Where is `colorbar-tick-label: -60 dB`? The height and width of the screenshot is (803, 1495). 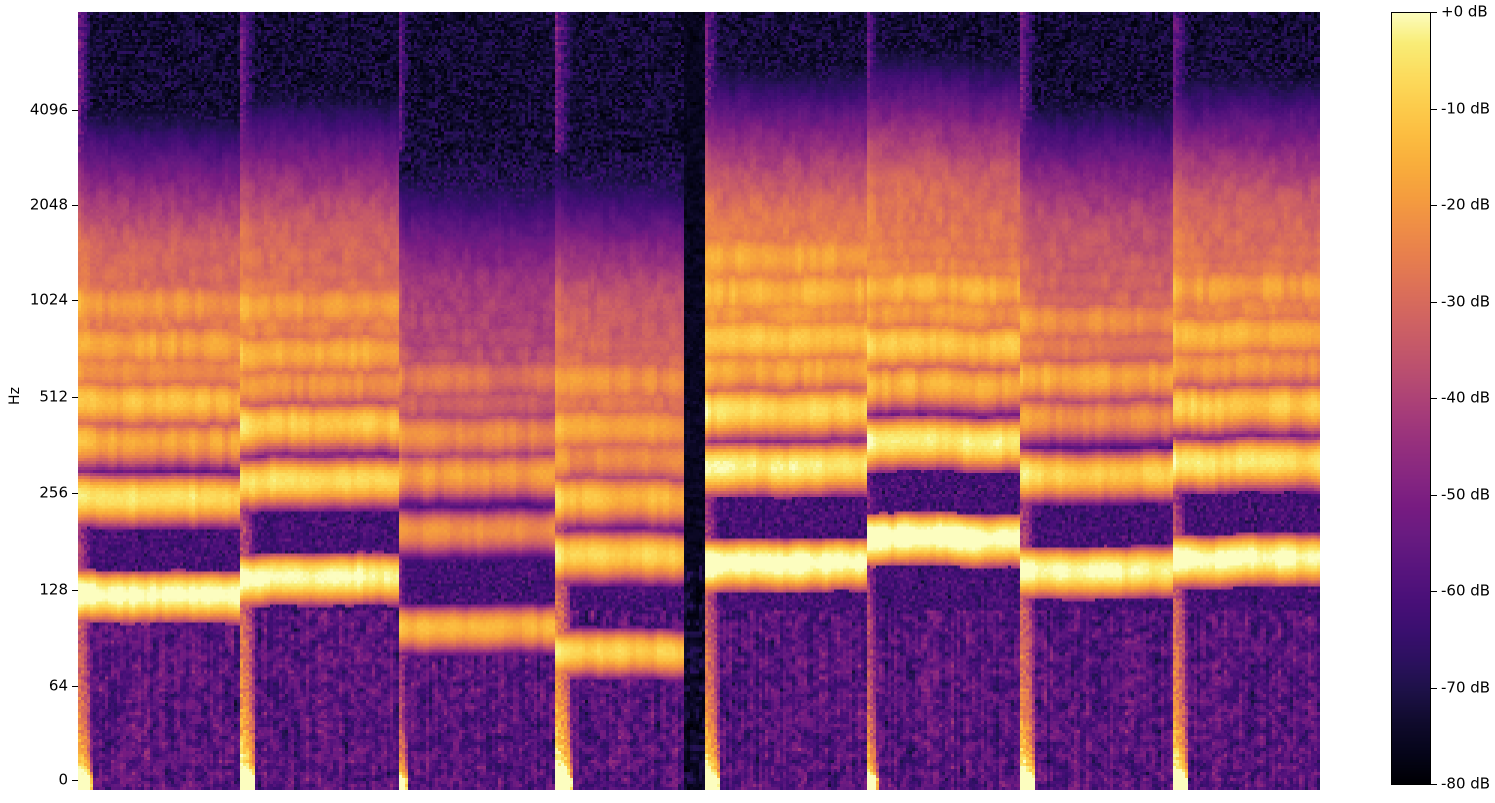 colorbar-tick-label: -60 dB is located at coordinates (1466, 590).